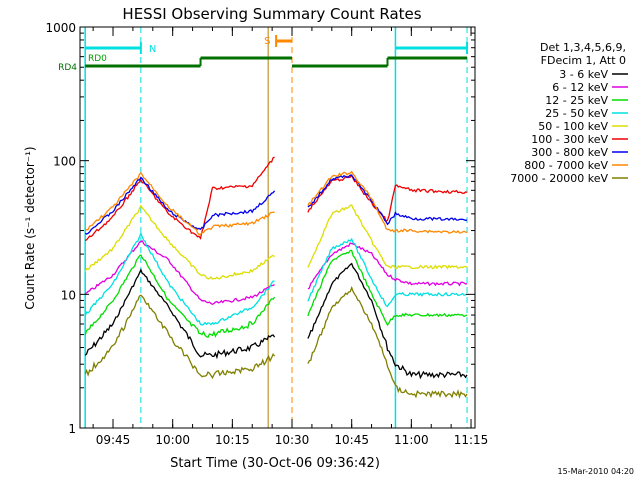  Describe the element at coordinates (278, 41) in the screenshot. I see `annotation-S: S` at that location.